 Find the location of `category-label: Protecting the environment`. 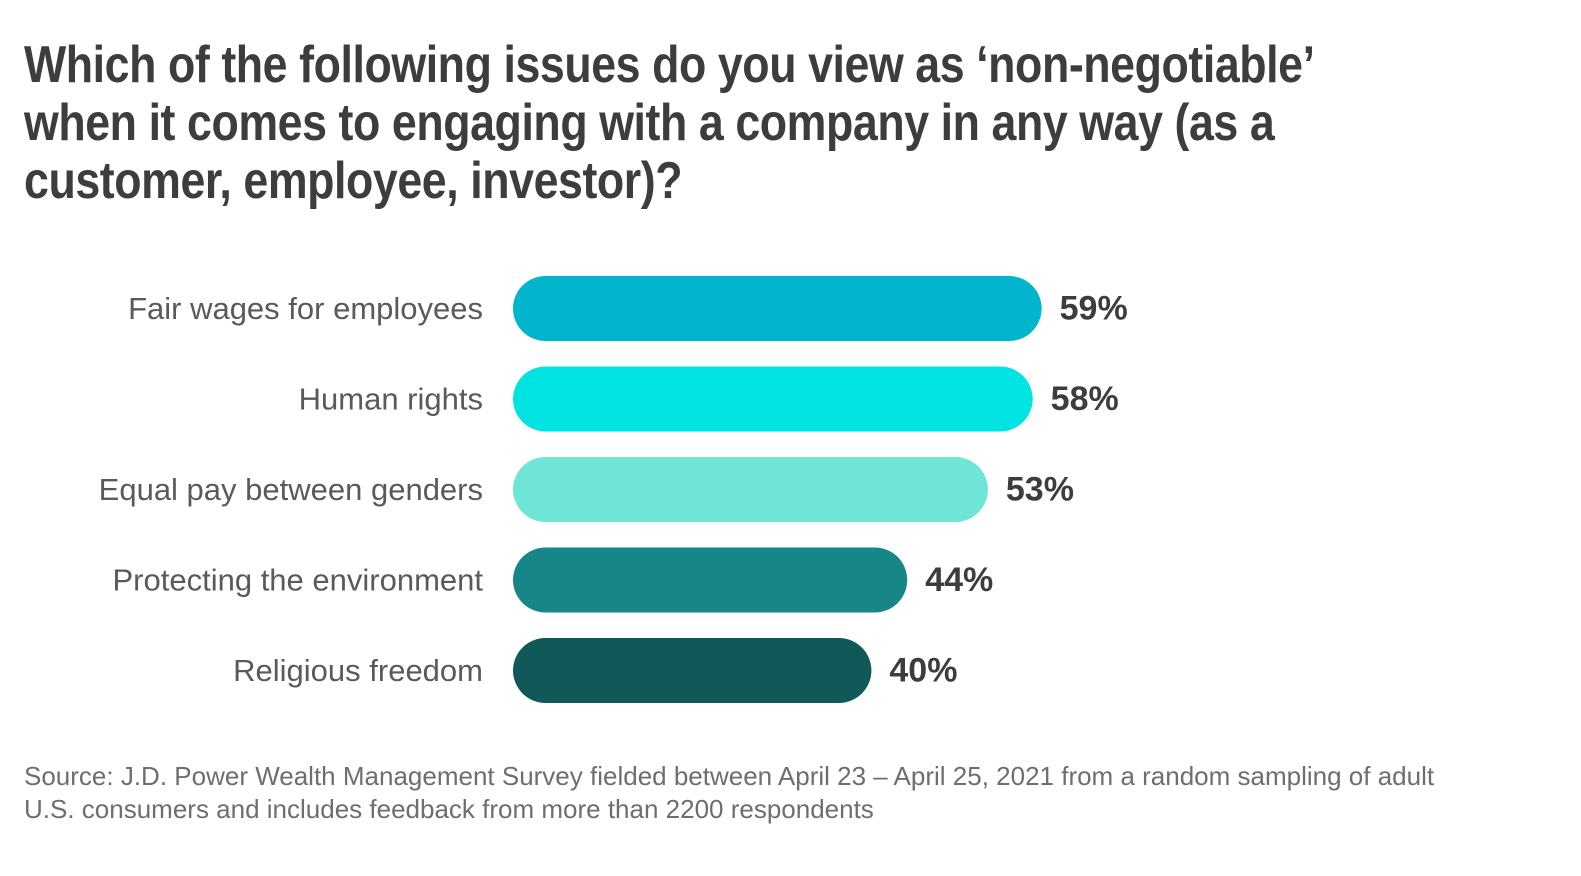

category-label: Protecting the environment is located at coordinates (298, 580).